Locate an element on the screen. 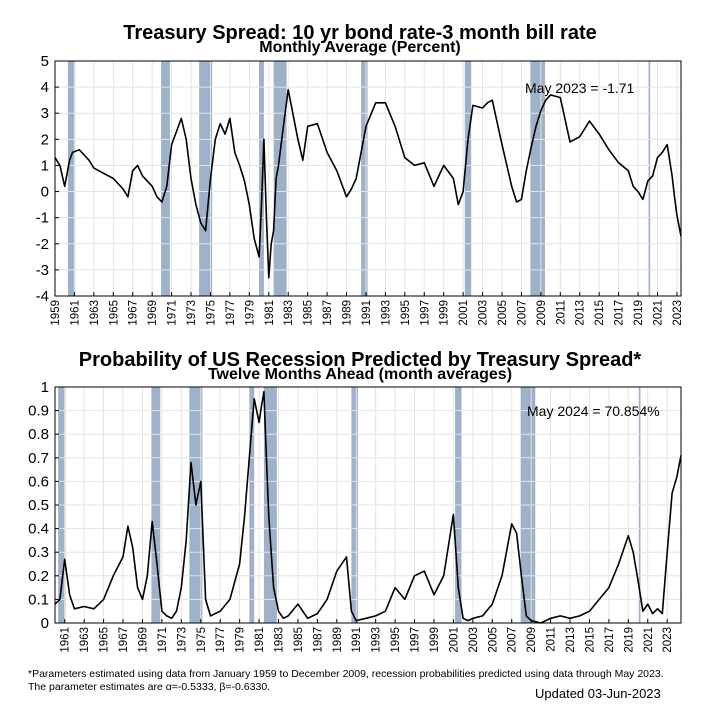  y-tick-label: 0.1 is located at coordinates (38, 599).